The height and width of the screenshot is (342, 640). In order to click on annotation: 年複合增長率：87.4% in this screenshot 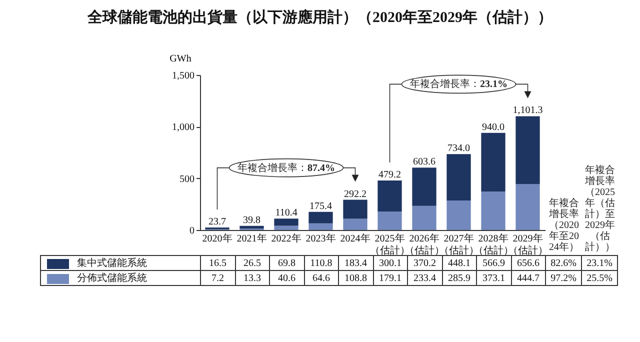, I will do `click(286, 168)`.